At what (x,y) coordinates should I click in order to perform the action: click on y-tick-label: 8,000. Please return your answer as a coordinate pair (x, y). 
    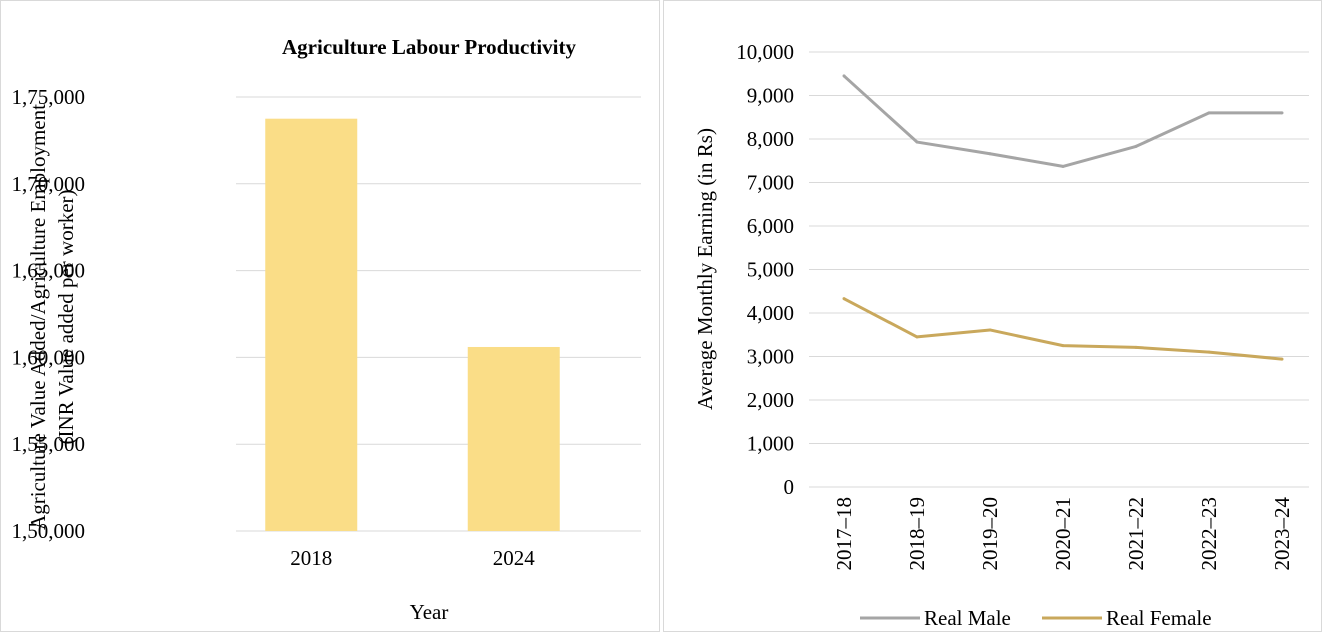
    Looking at the image, I should click on (770, 139).